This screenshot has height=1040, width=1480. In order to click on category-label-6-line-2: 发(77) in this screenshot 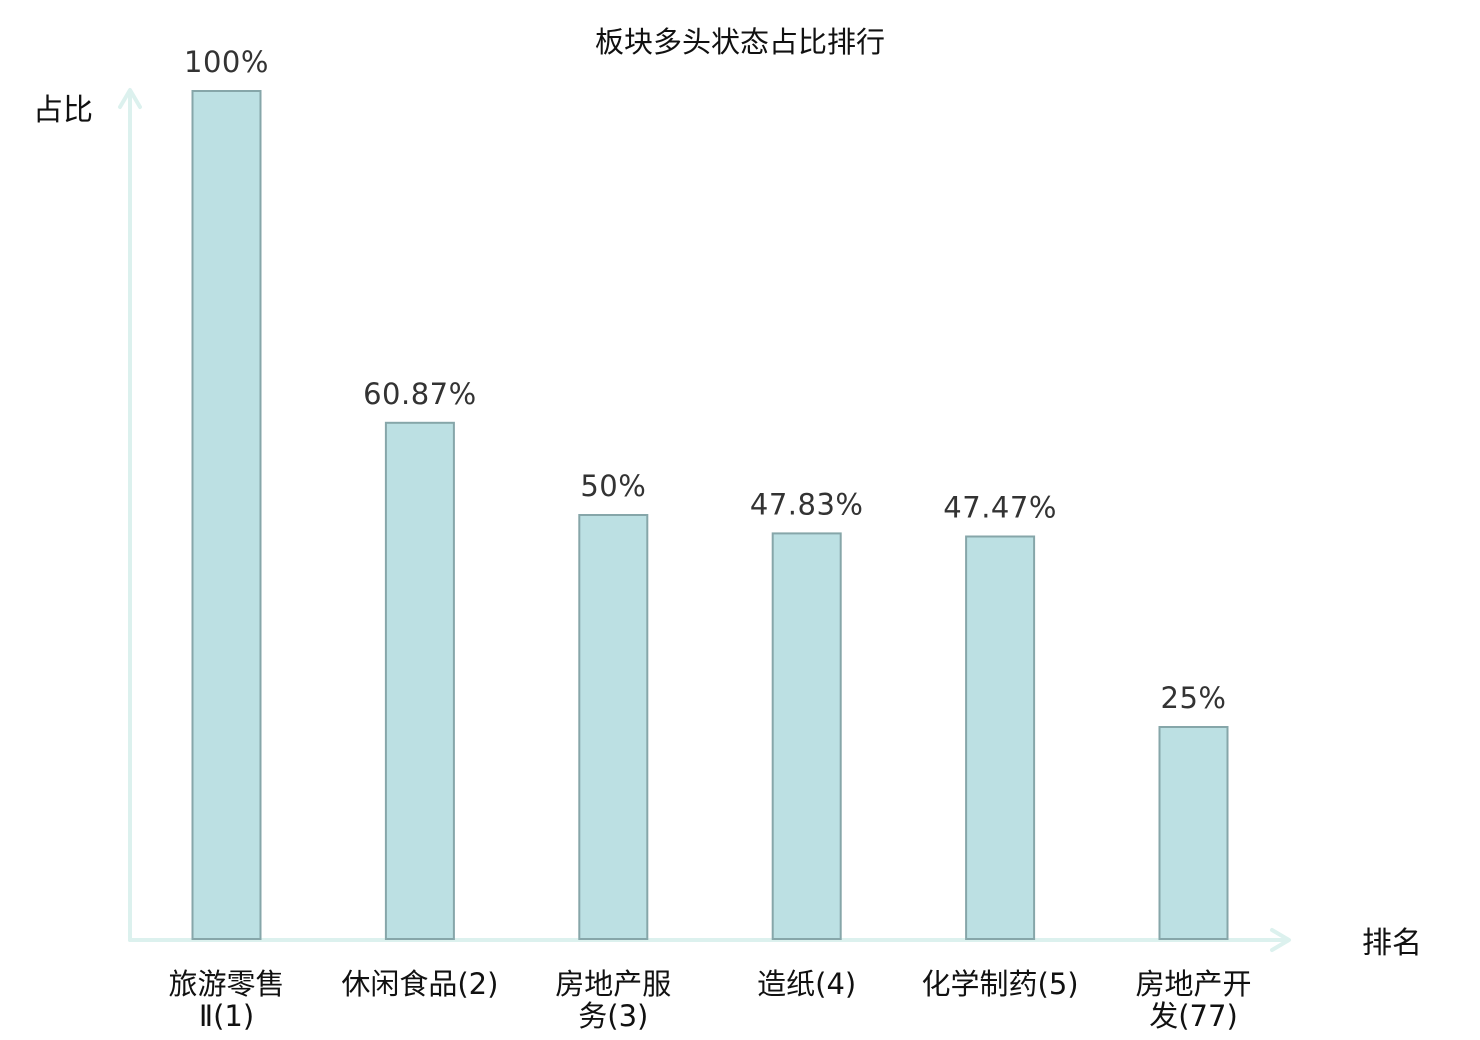, I will do `click(1193, 1016)`.